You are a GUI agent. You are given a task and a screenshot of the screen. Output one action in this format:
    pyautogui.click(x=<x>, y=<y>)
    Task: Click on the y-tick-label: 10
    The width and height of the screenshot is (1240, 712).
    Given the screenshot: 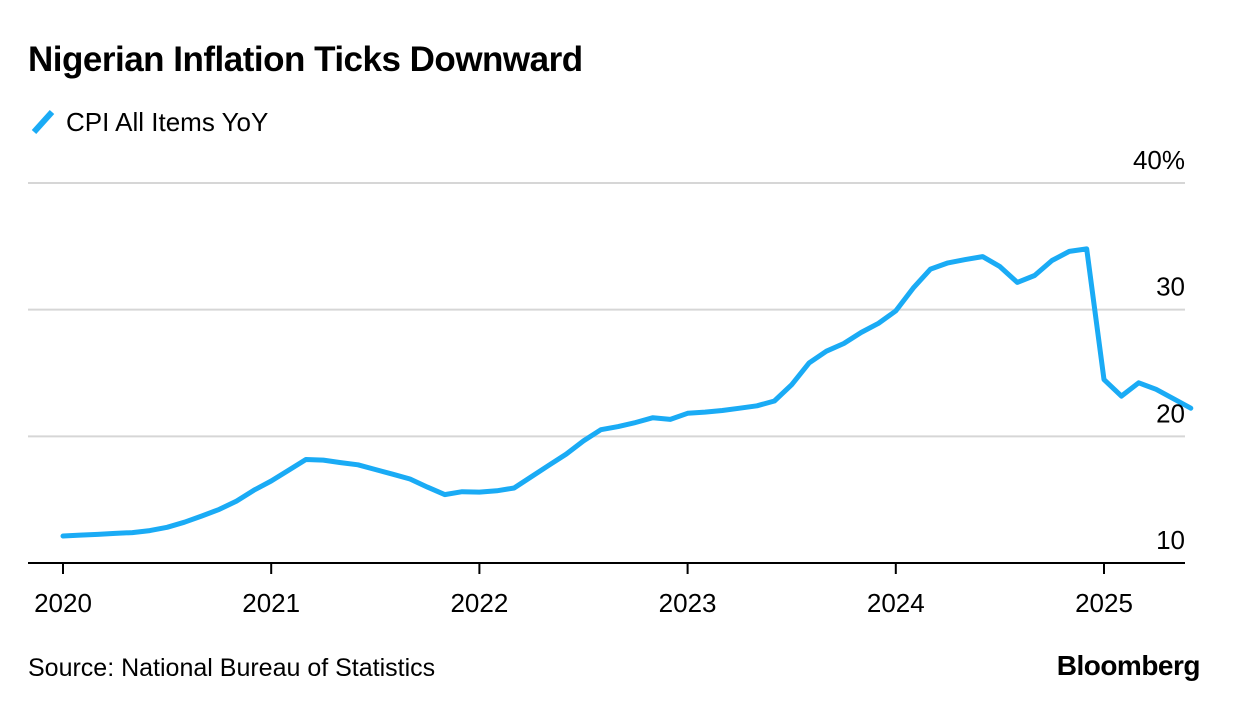 What is the action you would take?
    pyautogui.click(x=1170, y=540)
    